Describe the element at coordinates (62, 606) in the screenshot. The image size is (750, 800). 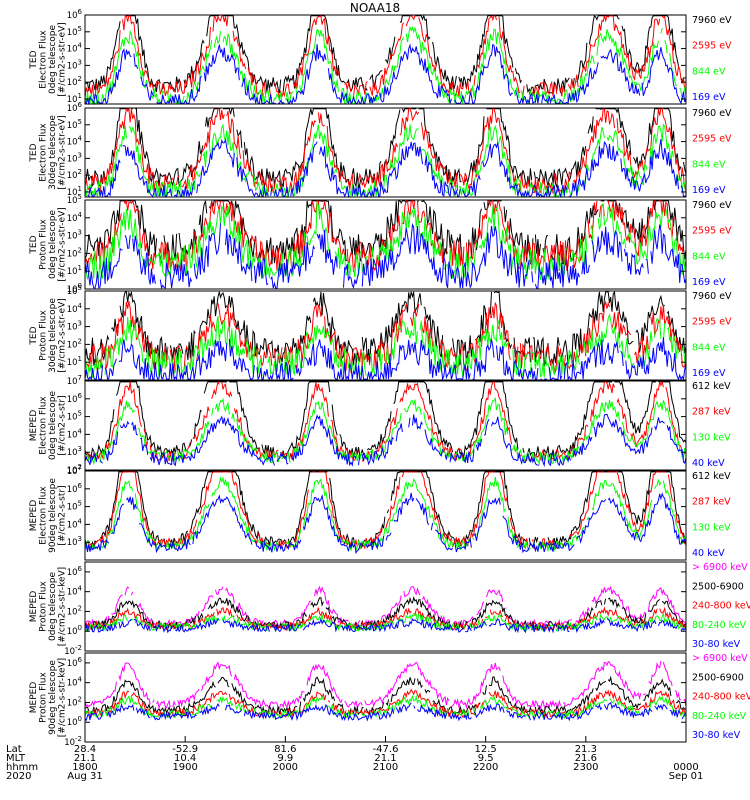
I see `y-axis-label-line: [#/cm2-s-str-keV]` at that location.